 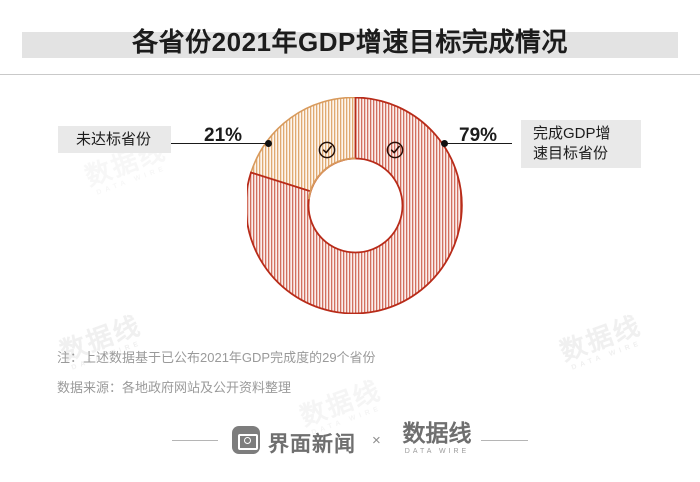 I want to click on footer-brand: 界面新闻, so click(x=312, y=444).